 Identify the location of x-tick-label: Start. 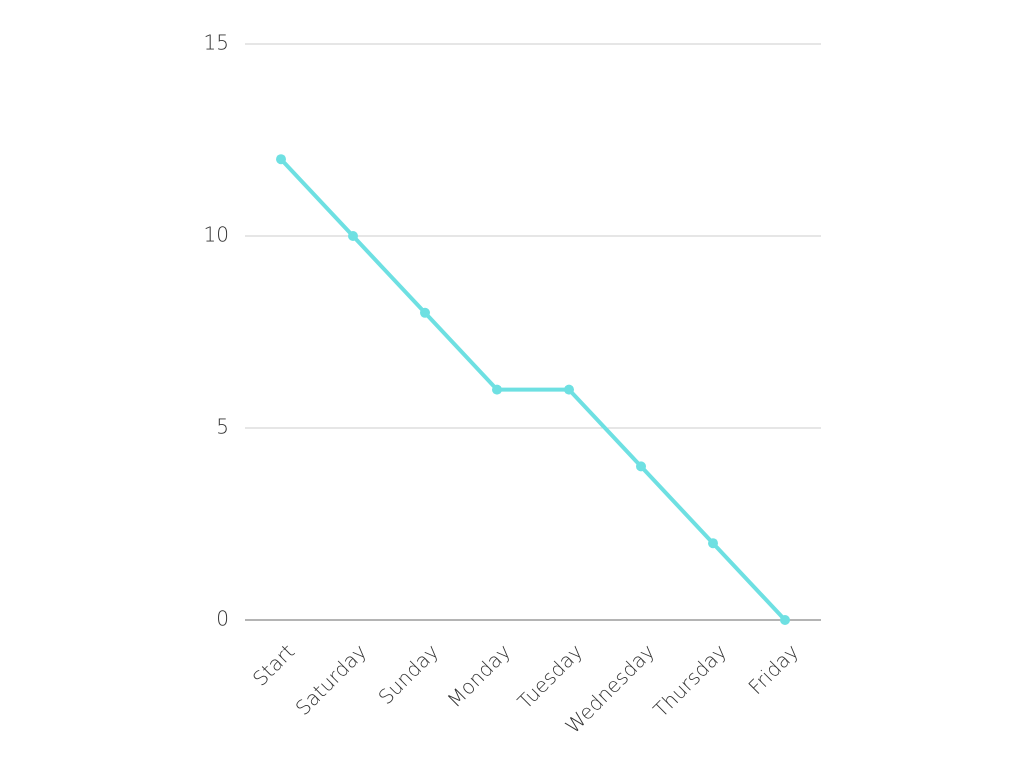
(274, 665).